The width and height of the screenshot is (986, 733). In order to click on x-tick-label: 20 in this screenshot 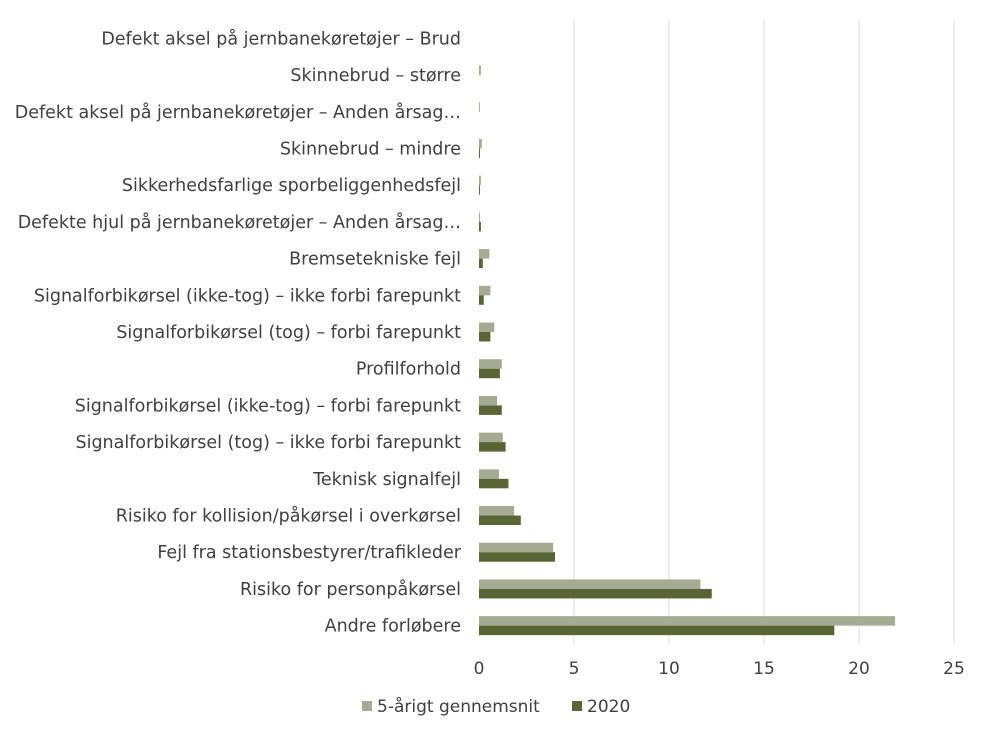, I will do `click(859, 669)`.